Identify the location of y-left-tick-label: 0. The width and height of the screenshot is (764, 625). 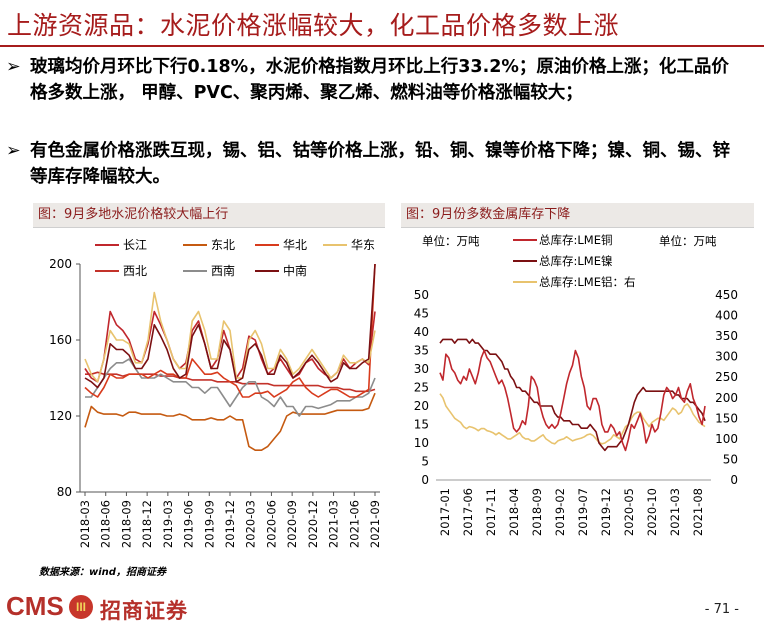
(425, 480).